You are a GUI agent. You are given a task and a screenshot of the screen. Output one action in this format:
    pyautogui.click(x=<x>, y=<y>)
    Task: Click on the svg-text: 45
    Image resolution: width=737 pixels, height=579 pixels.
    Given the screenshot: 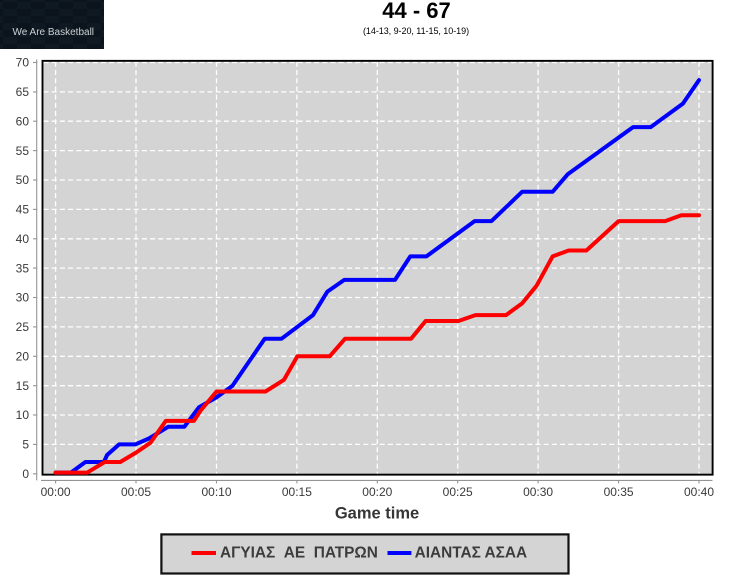 What is the action you would take?
    pyautogui.click(x=23, y=210)
    